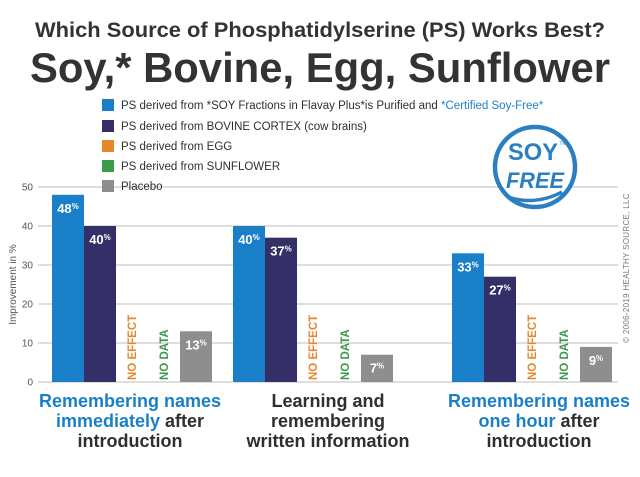 The image size is (640, 477). Describe the element at coordinates (516, 421) in the screenshot. I see `category-label-emphasis: one hour` at that location.